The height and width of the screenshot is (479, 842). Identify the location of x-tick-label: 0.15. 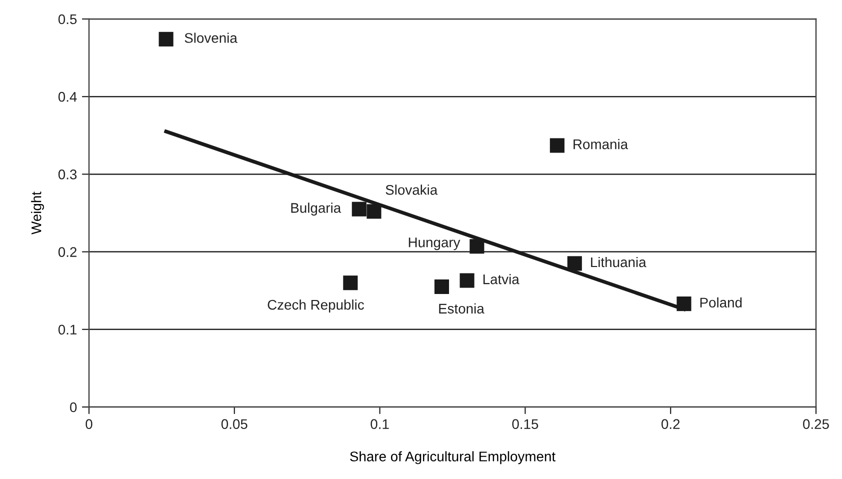
(525, 424).